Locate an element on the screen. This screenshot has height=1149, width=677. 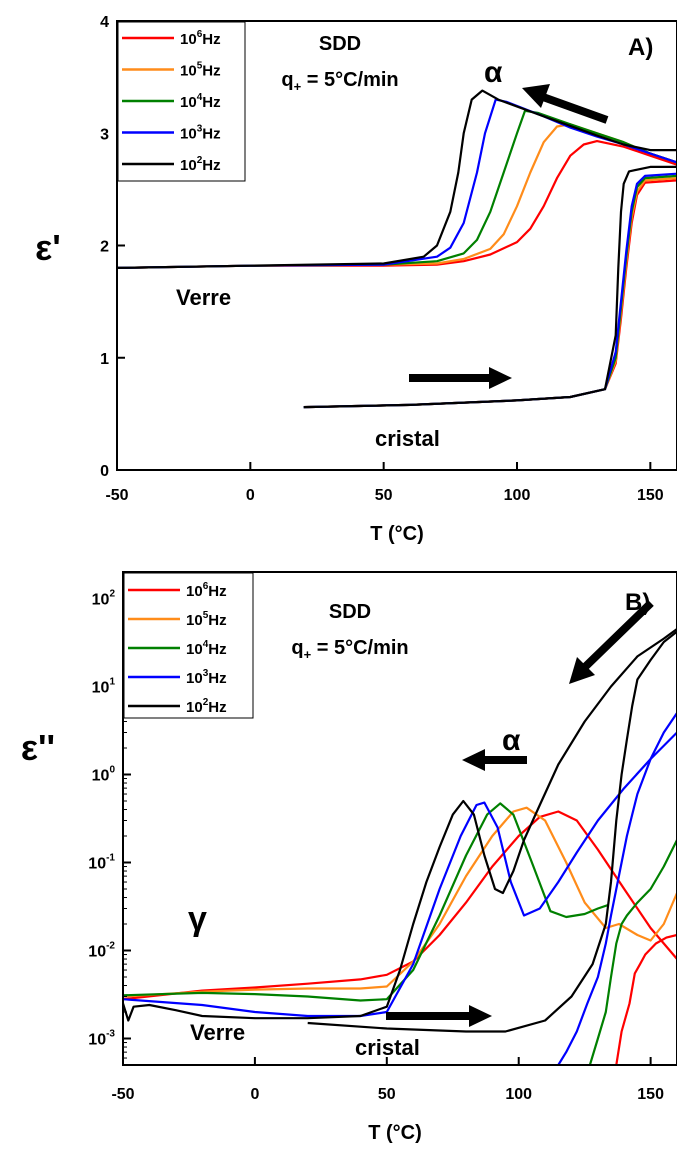
panel-a-arrow-crystal is located at coordinates (460, 378).